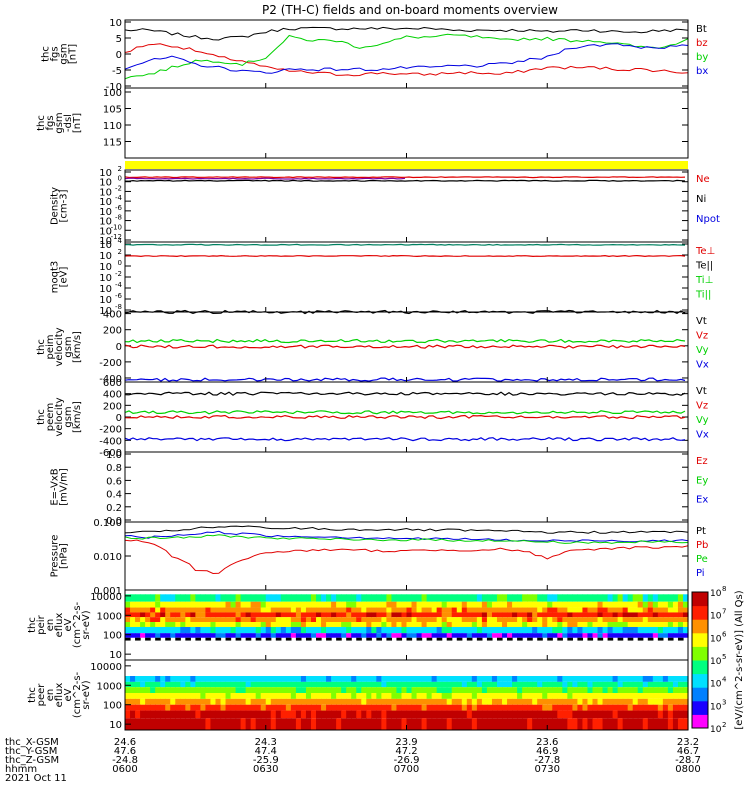 Image resolution: width=750 pixels, height=804 pixels. Describe the element at coordinates (68, 123) in the screenshot. I see `y-axis-label: -dsl` at that location.